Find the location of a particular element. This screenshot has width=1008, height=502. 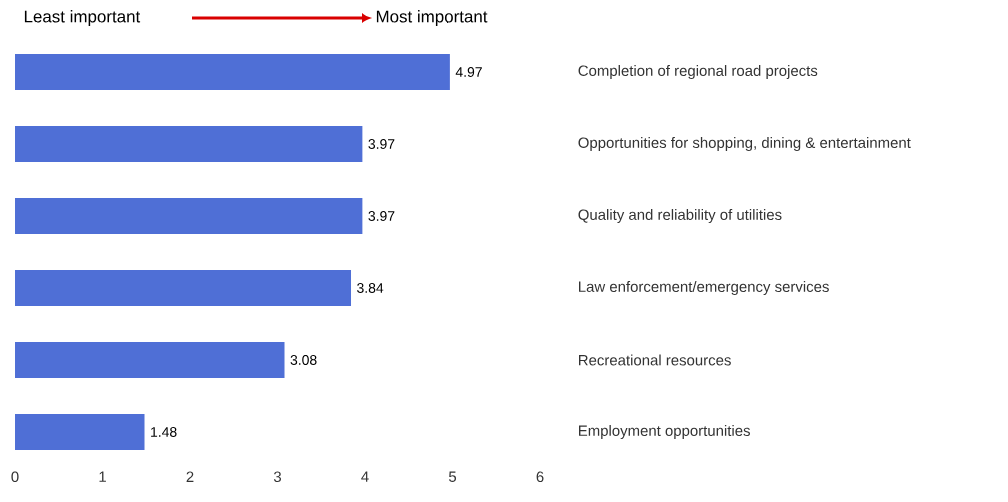

x-tick-label: 0 is located at coordinates (15, 477).